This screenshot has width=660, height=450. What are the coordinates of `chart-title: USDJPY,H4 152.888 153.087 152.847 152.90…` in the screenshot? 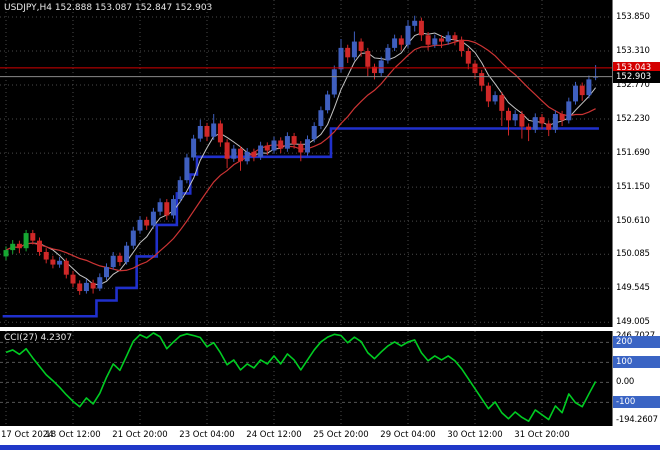 It's located at (108, 8).